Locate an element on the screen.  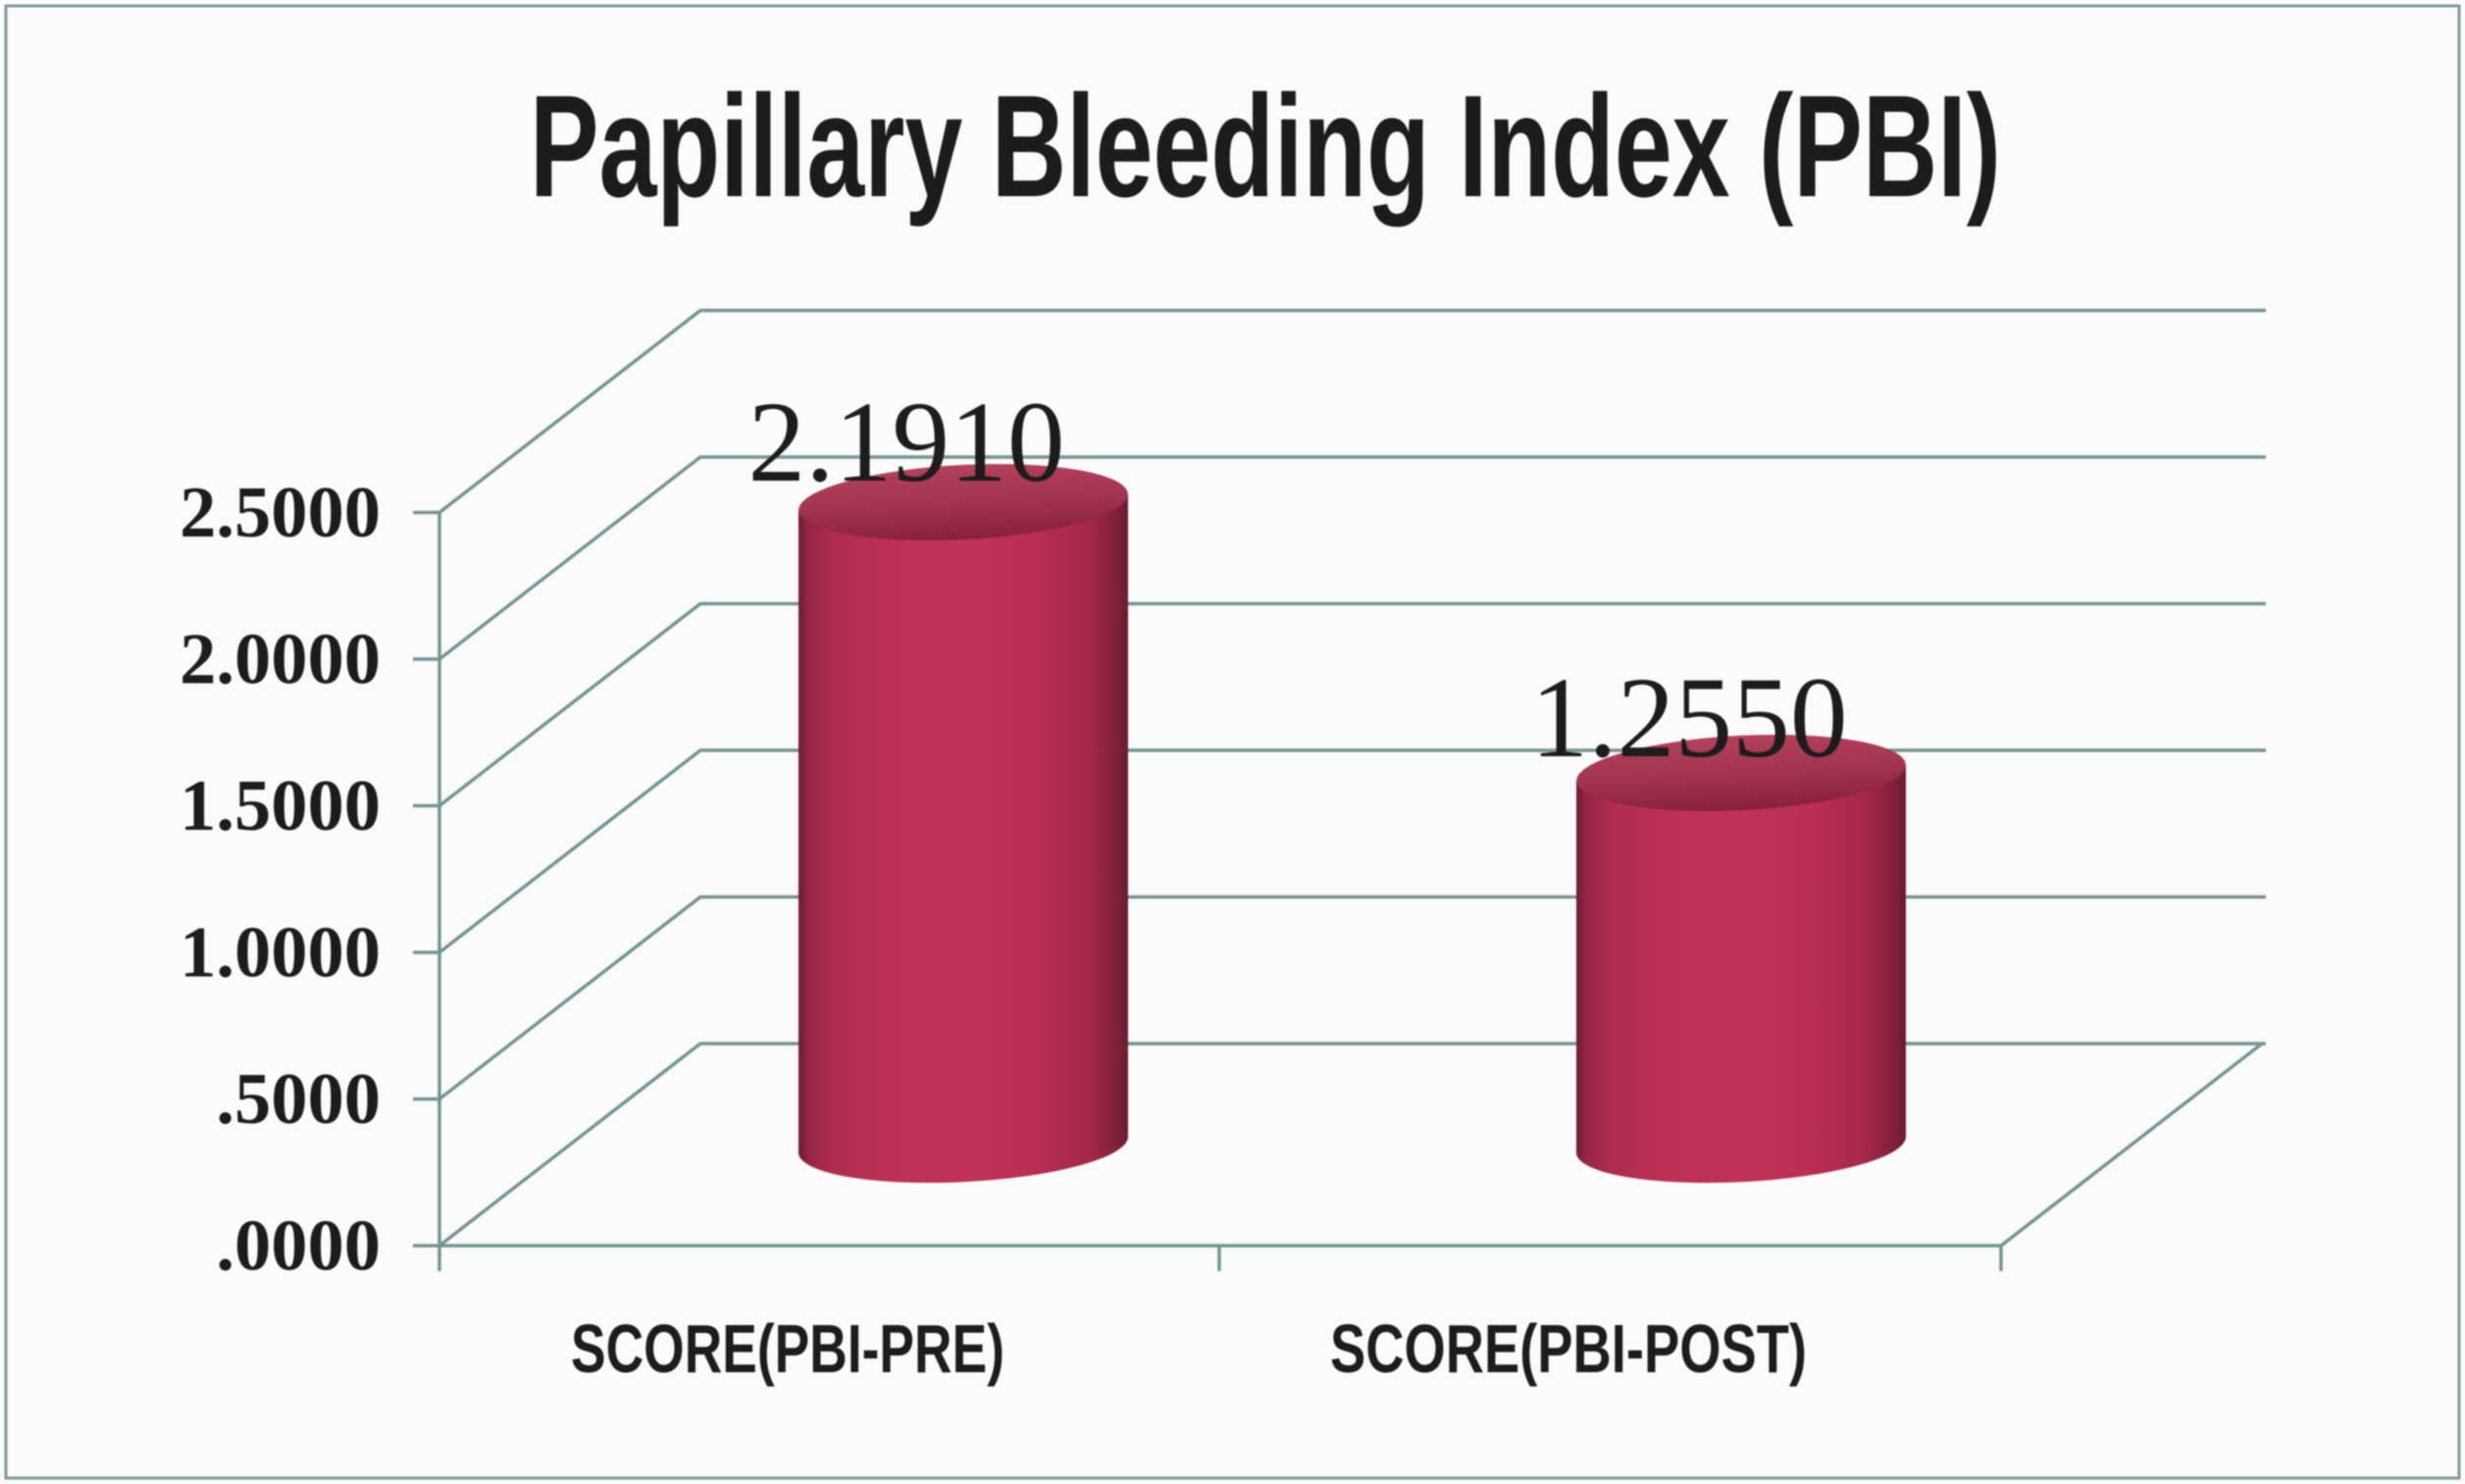
svg-text: 1.0000 is located at coordinates (280, 954).